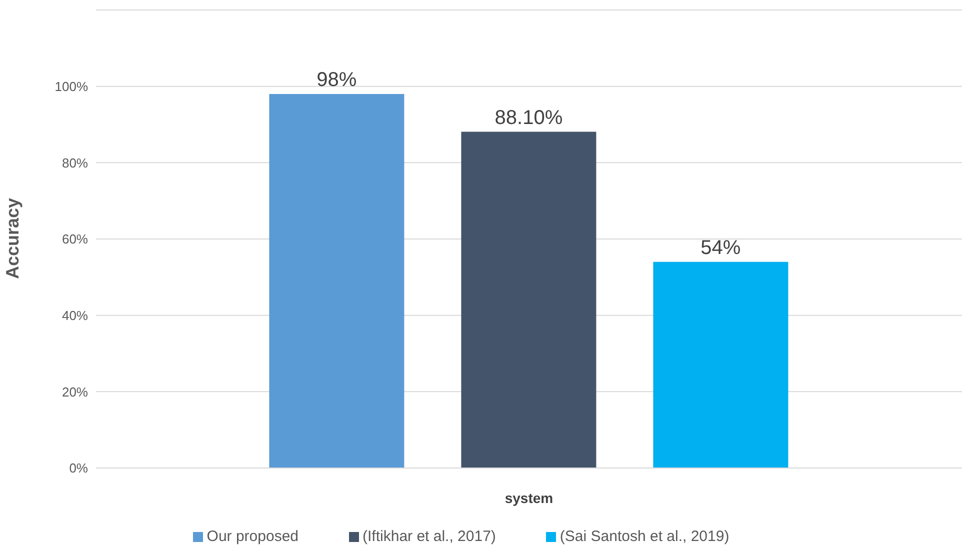  Describe the element at coordinates (71, 86) in the screenshot. I see `y-tick-label: 100%` at that location.